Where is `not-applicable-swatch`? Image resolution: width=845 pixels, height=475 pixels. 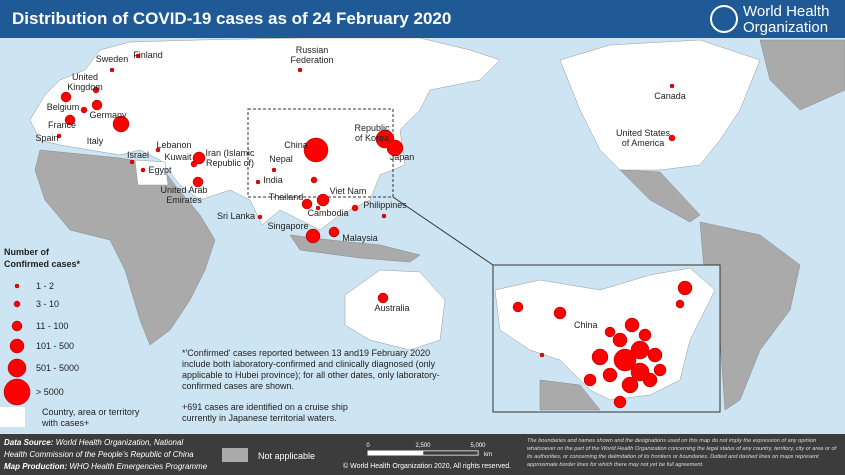
not-applicable-swatch is located at coordinates (235, 455).